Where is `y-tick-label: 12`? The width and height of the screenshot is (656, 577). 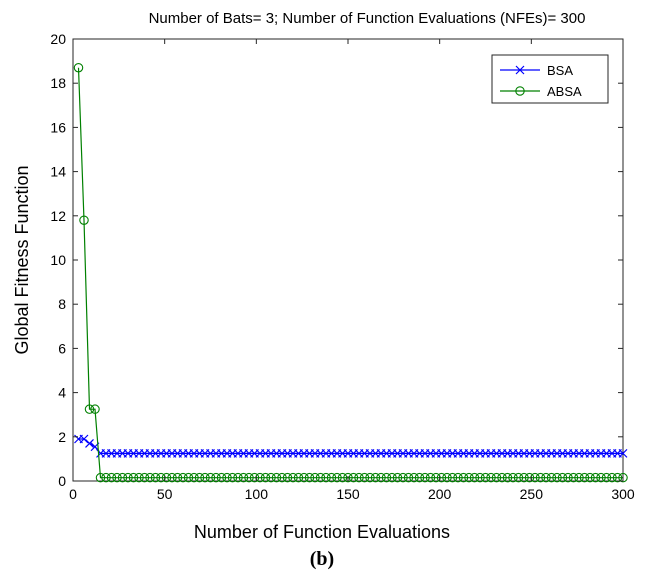 y-tick-label: 12 is located at coordinates (58, 216).